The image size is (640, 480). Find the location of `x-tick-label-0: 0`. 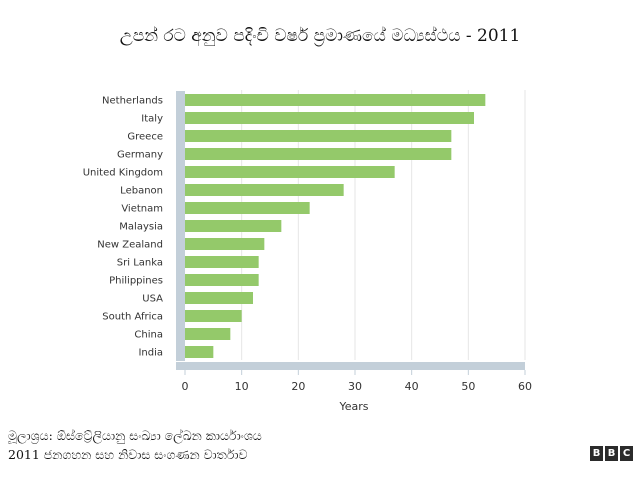

x-tick-label-0: 0 is located at coordinates (185, 386).